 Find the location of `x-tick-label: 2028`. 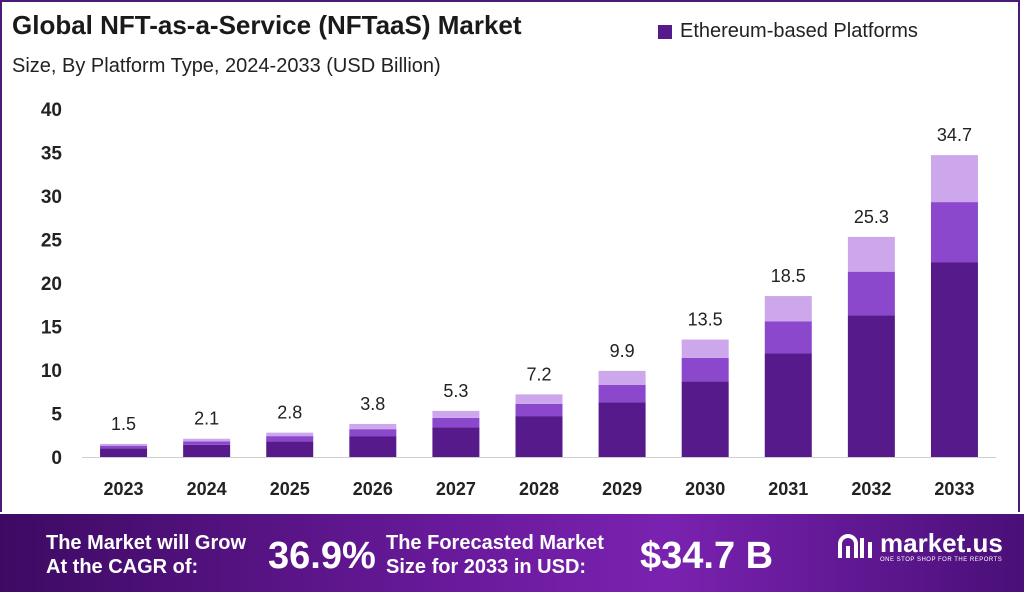

x-tick-label: 2028 is located at coordinates (539, 489).